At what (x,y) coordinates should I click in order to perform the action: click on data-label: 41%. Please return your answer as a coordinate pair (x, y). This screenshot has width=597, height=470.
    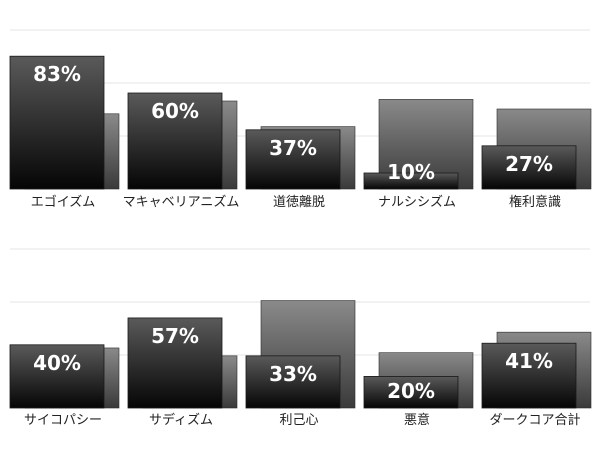
    Looking at the image, I should click on (529, 361).